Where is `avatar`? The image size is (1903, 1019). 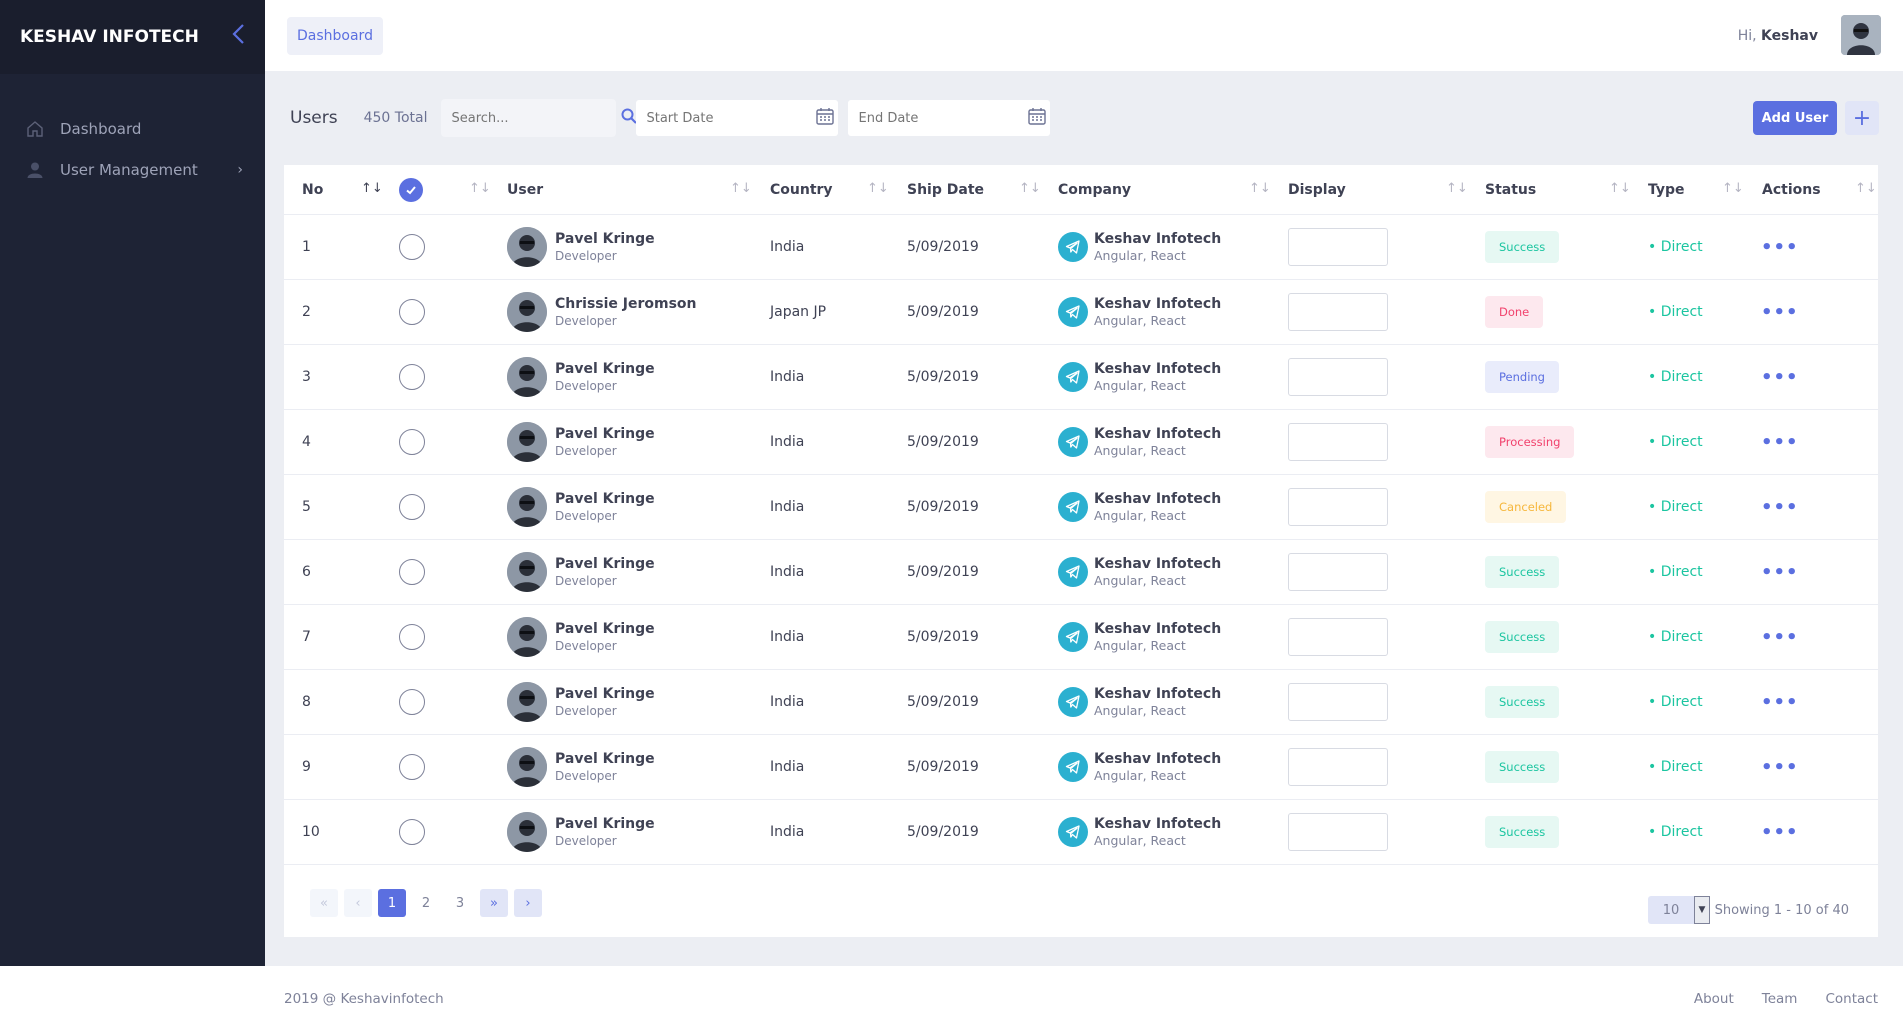
avatar is located at coordinates (1861, 35).